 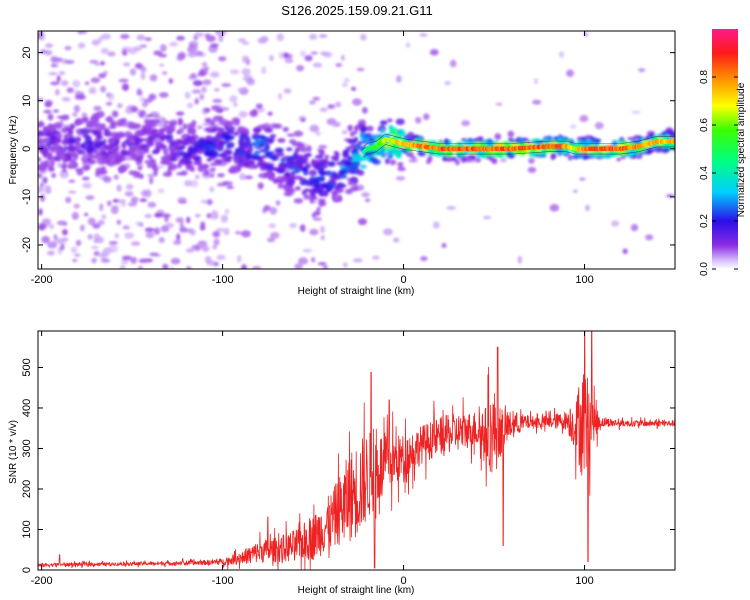 What do you see at coordinates (725, 149) in the screenshot?
I see `colorbar-gradient` at bounding box center [725, 149].